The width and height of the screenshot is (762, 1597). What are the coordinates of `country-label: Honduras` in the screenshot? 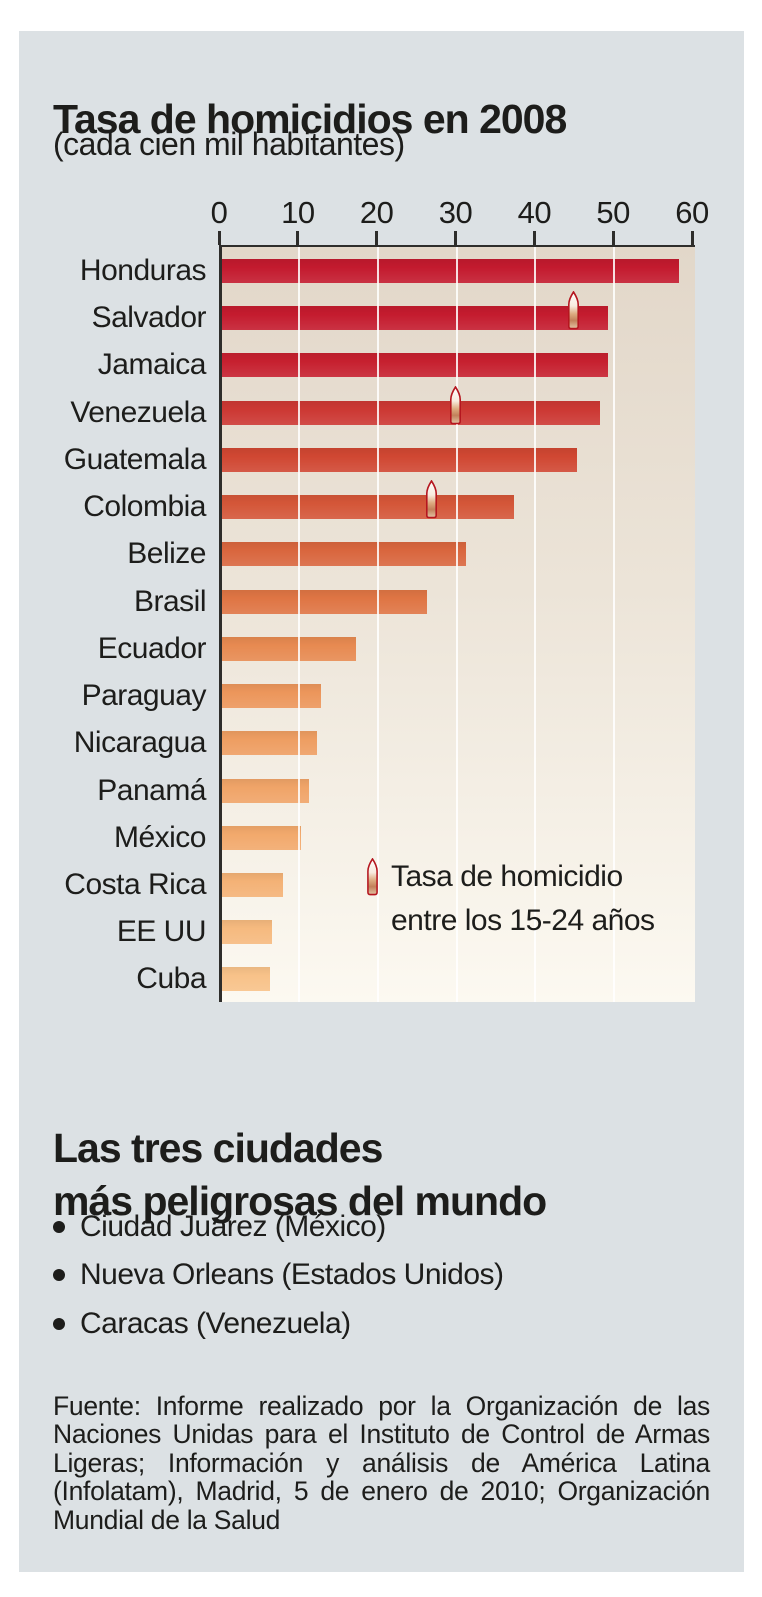 It's located at (143, 270).